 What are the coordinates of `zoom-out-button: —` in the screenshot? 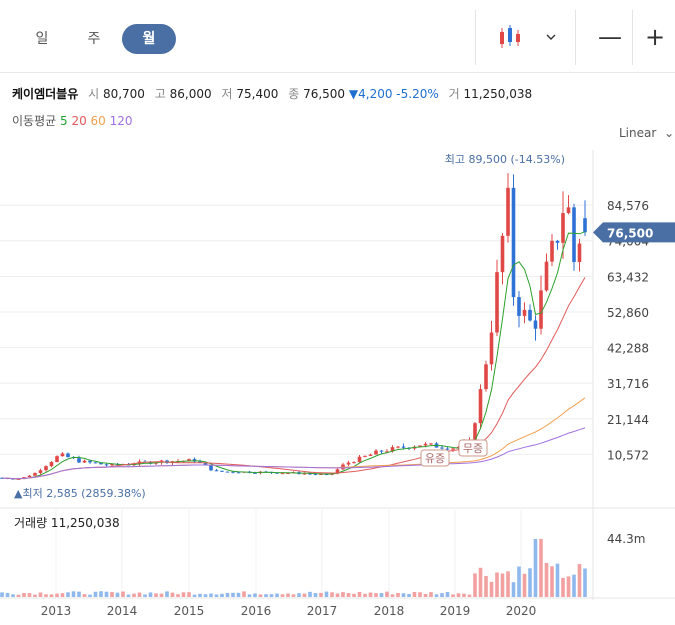 It's located at (610, 37).